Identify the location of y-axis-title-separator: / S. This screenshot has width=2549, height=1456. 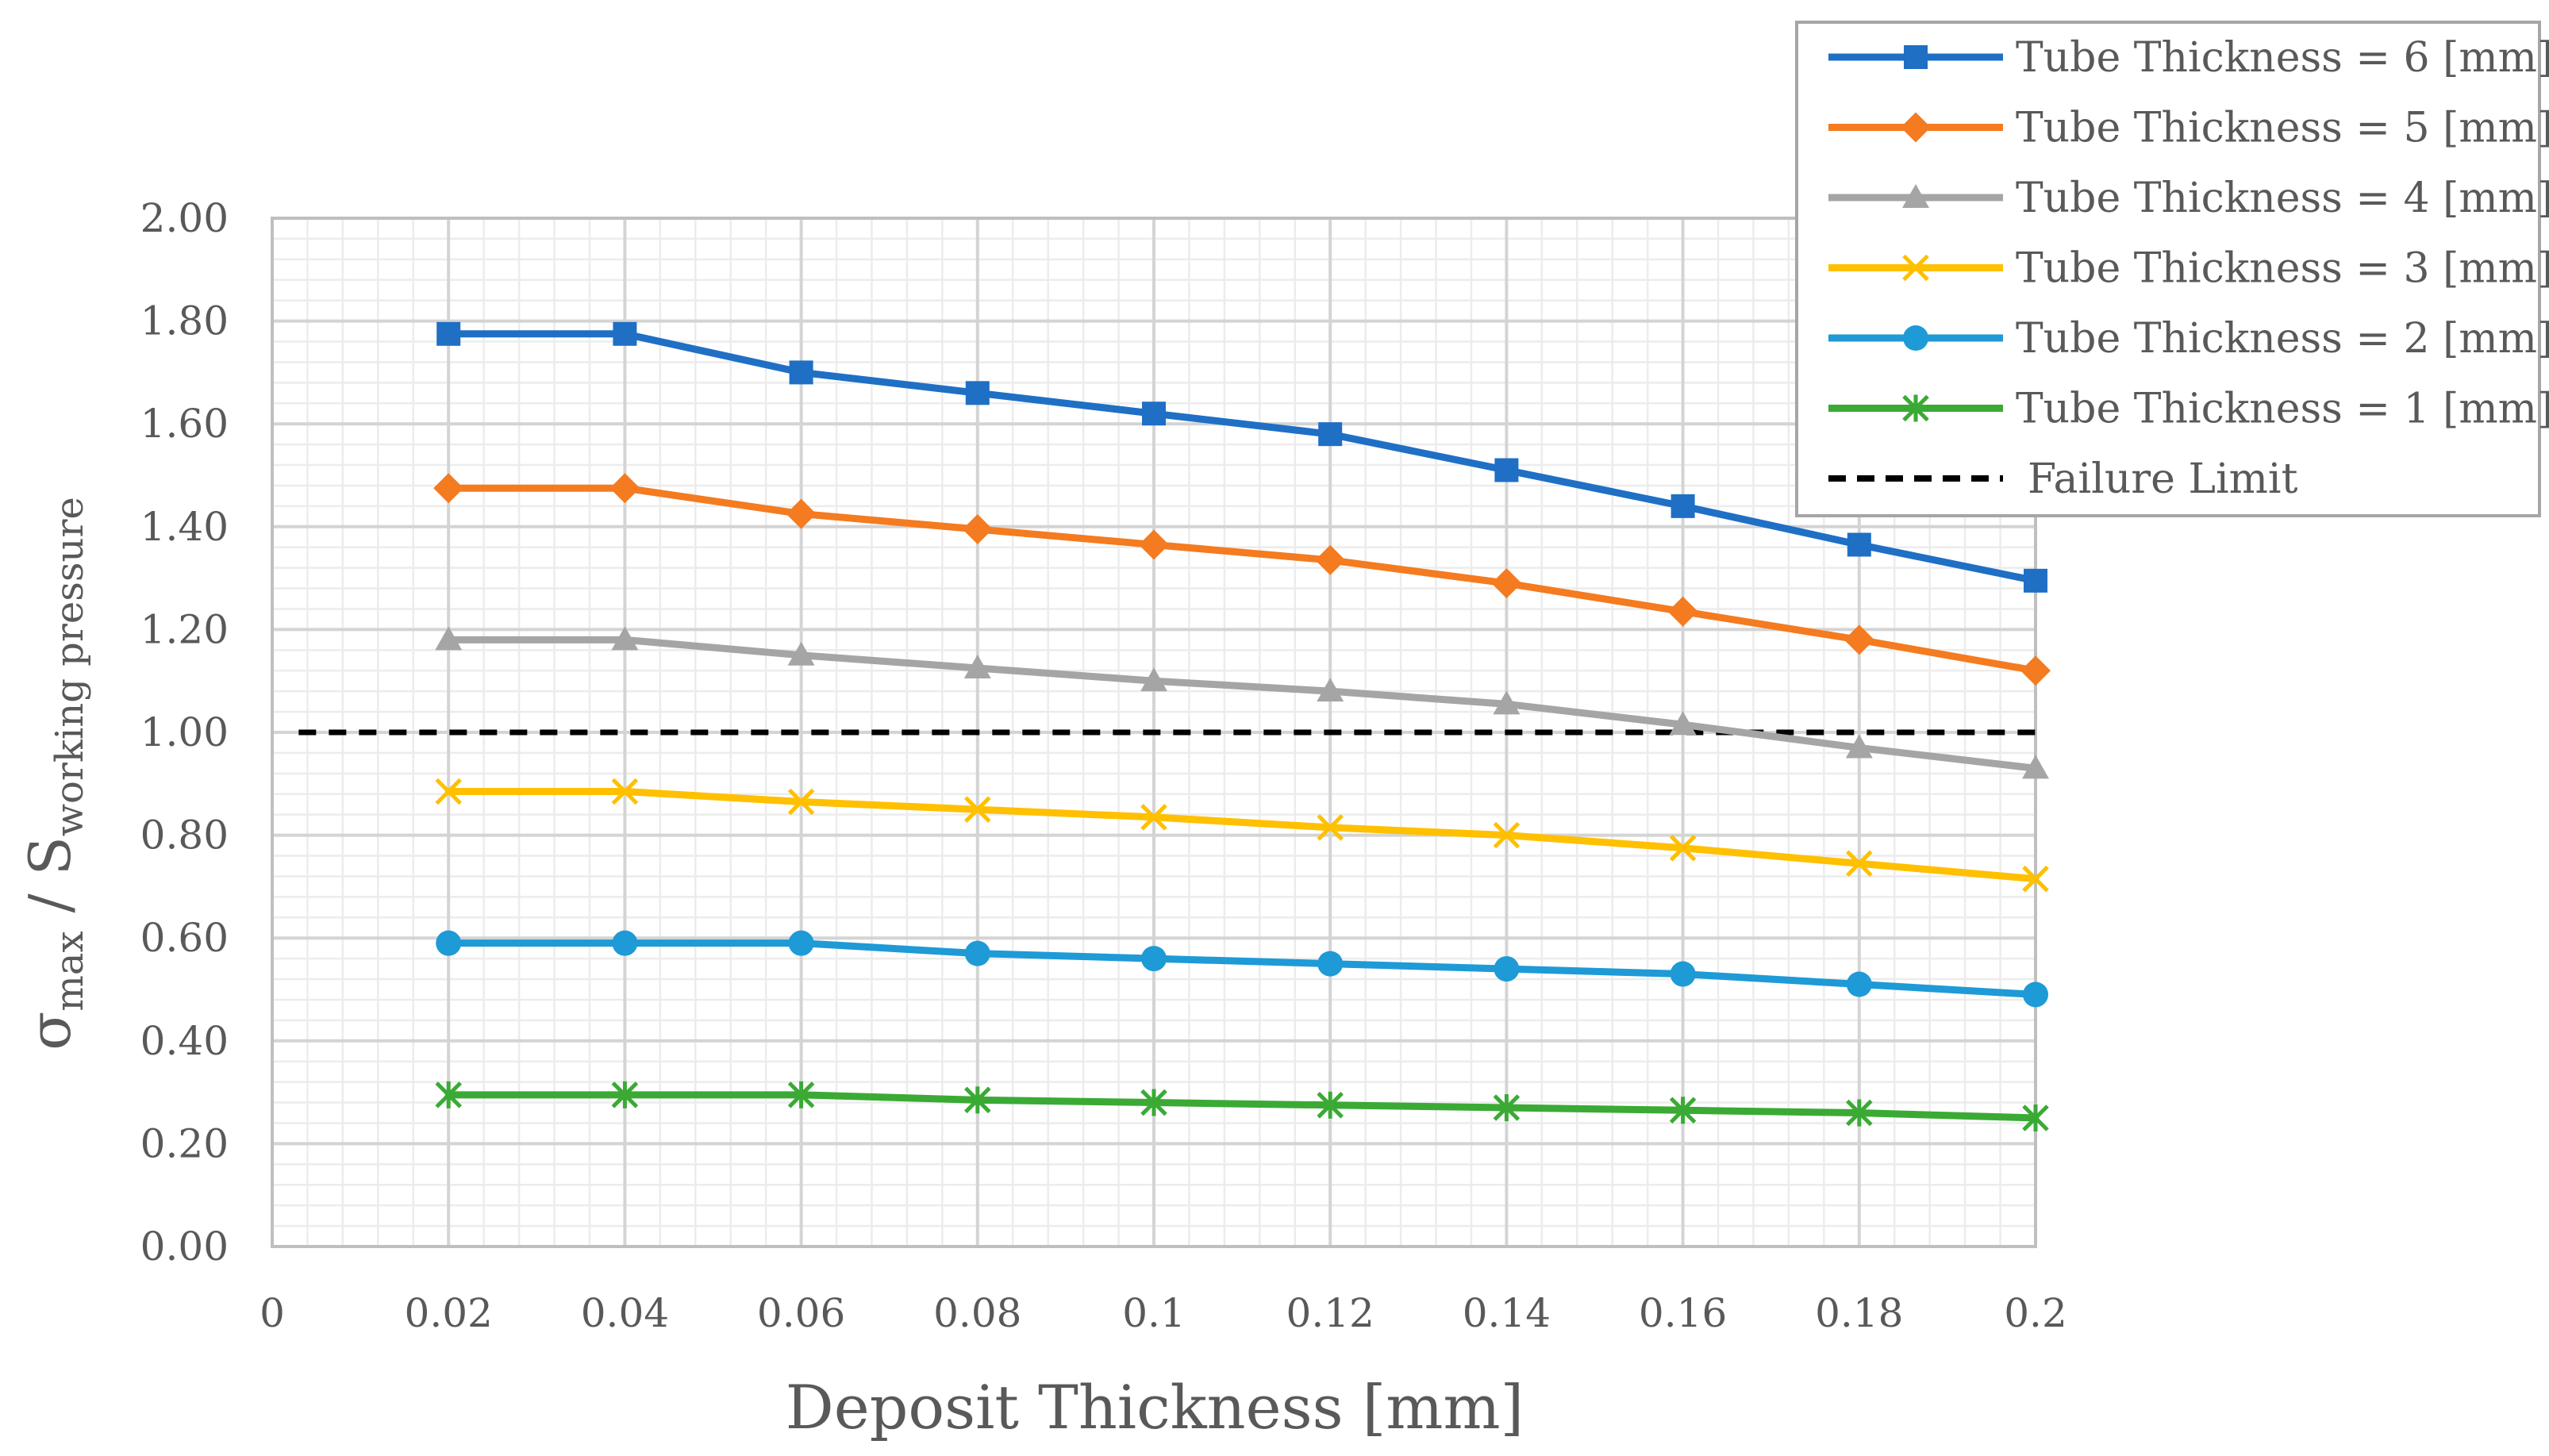
(50, 883).